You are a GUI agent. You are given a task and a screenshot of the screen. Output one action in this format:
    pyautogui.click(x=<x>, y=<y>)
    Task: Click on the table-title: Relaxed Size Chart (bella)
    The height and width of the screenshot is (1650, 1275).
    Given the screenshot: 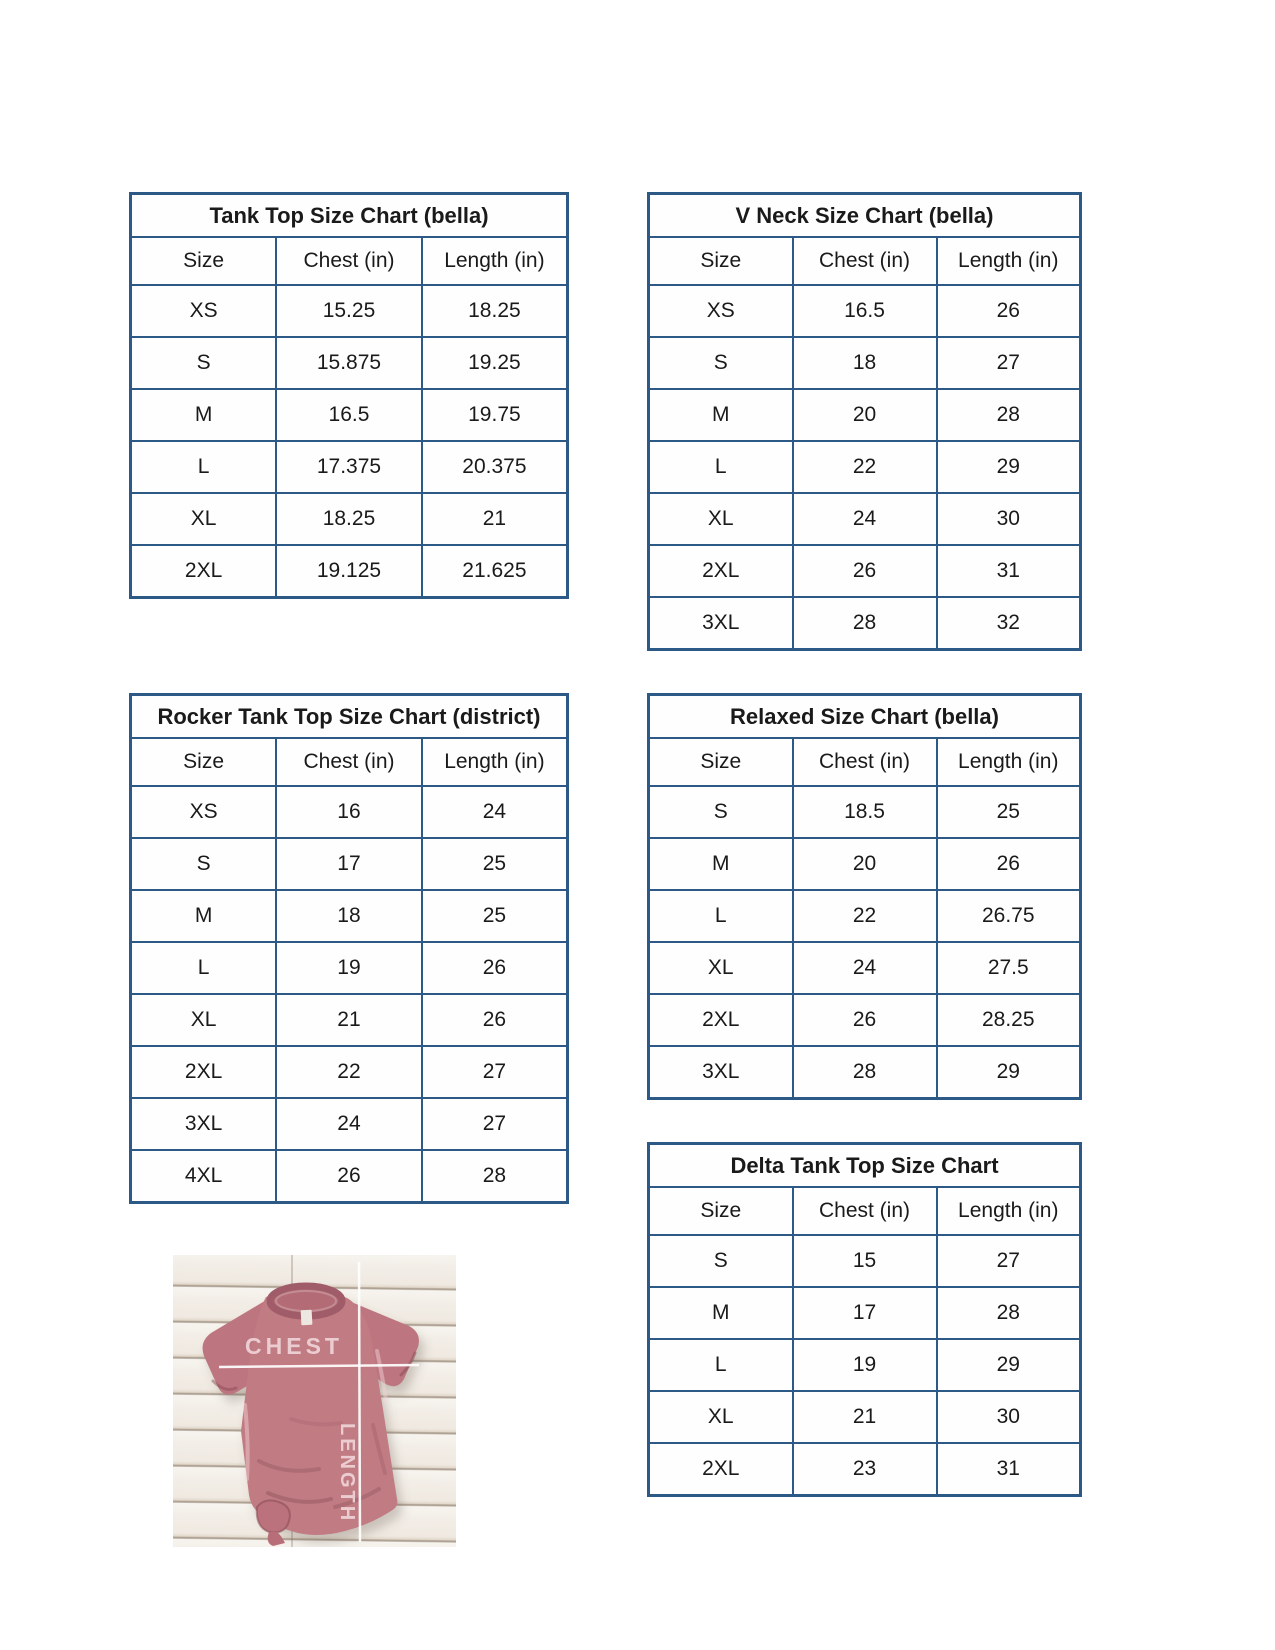 What is the action you would take?
    pyautogui.click(x=864, y=716)
    